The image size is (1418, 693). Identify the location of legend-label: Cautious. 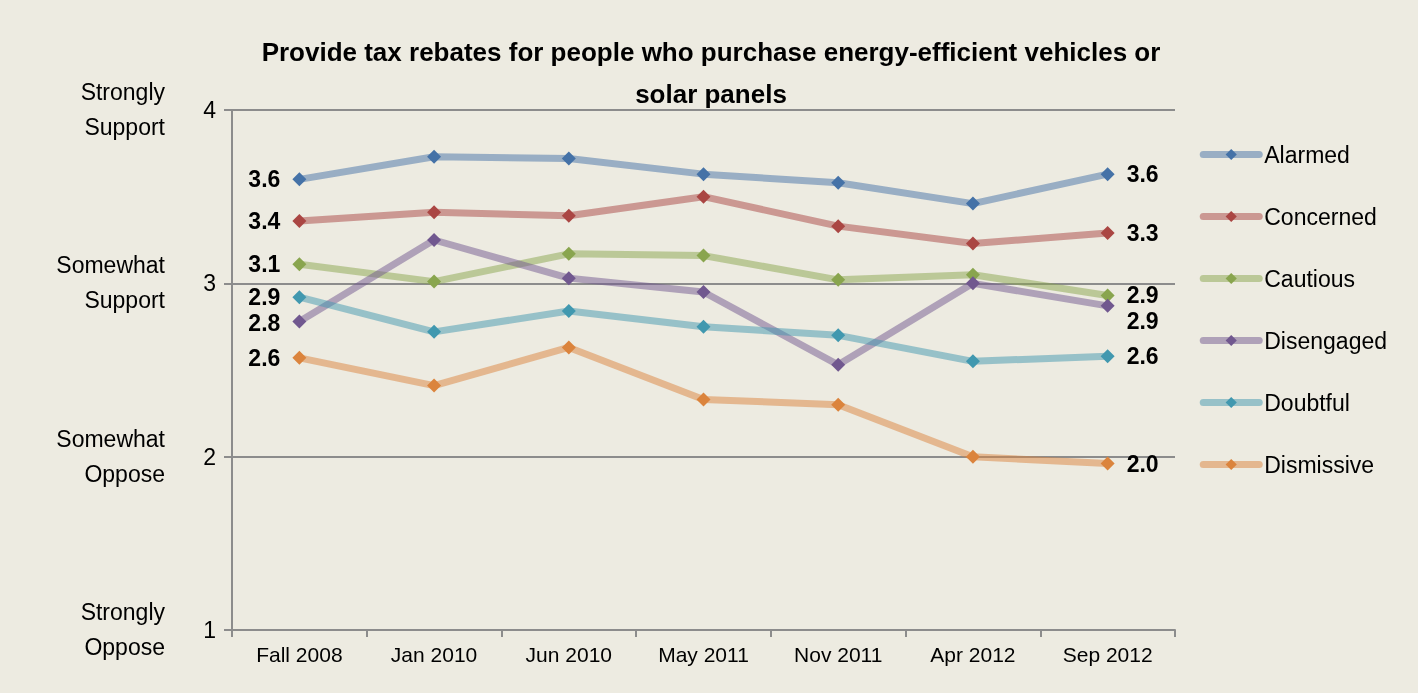
(1310, 278).